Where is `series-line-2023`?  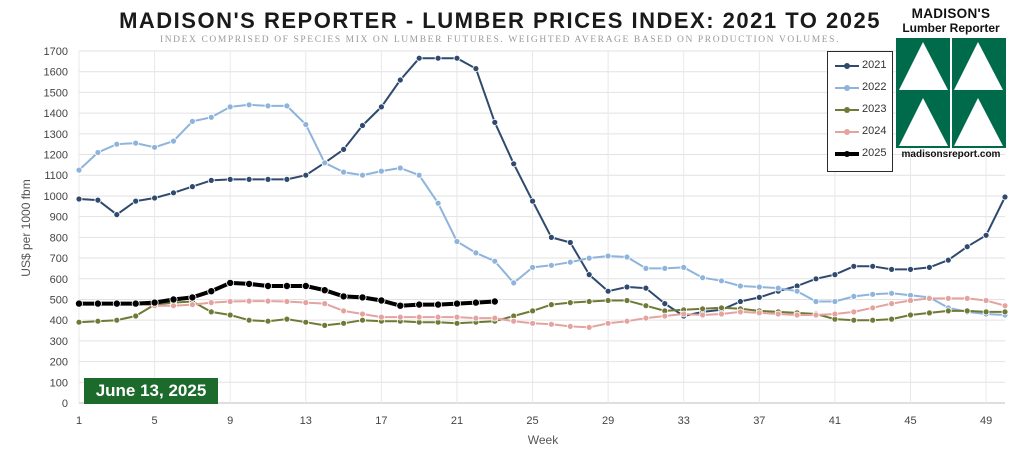
series-line-2023 is located at coordinates (541, 313).